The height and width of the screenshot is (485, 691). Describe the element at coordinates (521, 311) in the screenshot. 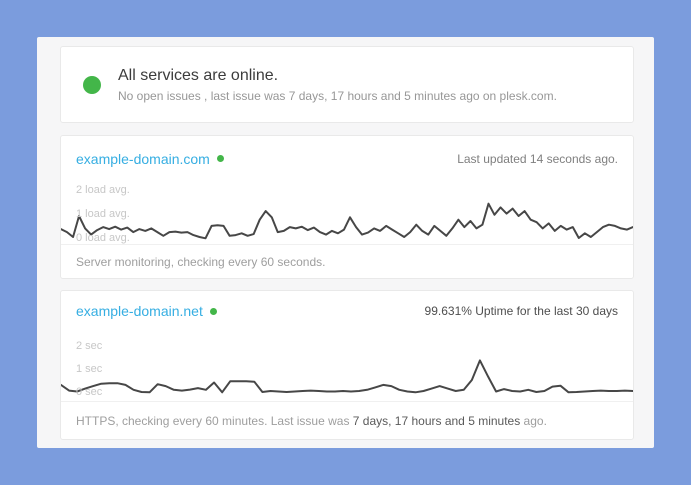

I see `uptime-text: 99.631% Uptime for the last 30 days` at that location.